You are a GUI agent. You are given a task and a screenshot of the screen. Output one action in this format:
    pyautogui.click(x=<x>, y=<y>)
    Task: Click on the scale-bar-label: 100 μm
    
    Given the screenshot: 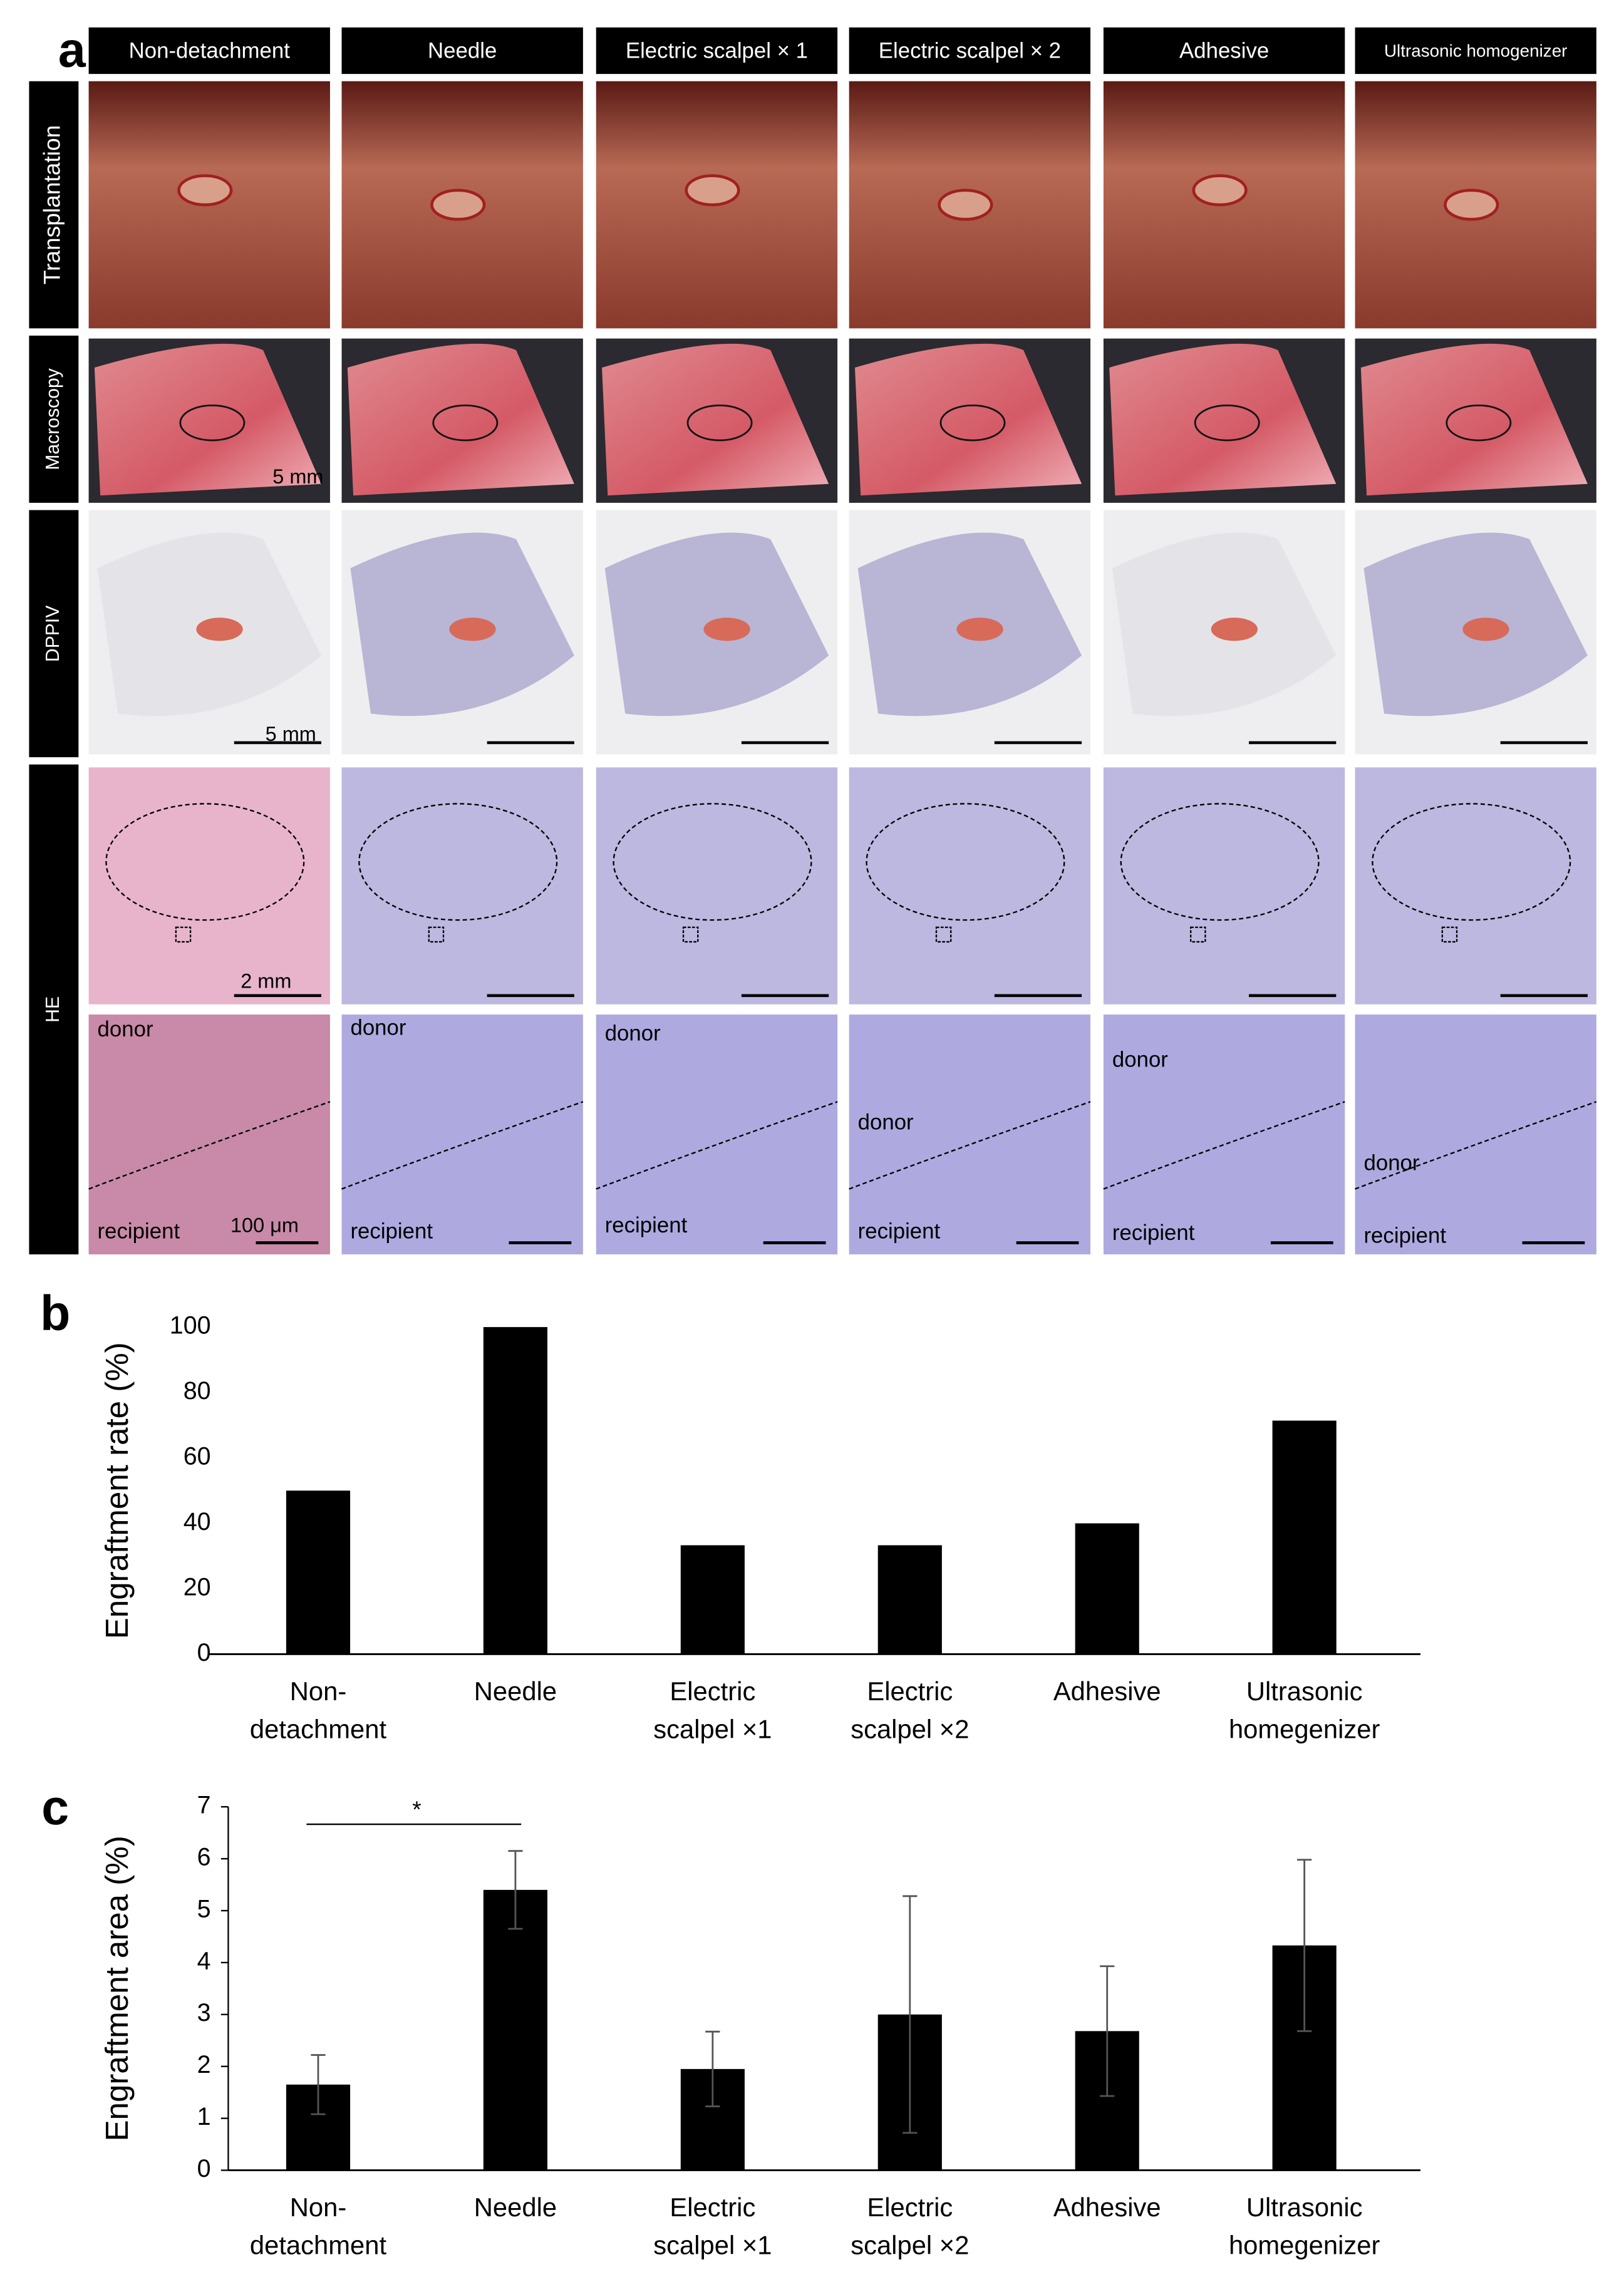 What is the action you would take?
    pyautogui.click(x=264, y=1225)
    